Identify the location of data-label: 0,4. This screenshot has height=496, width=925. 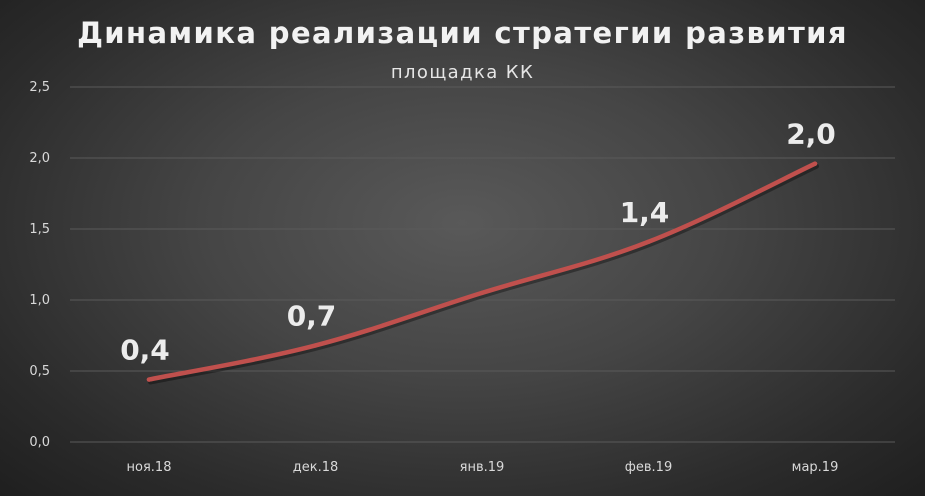
(145, 350).